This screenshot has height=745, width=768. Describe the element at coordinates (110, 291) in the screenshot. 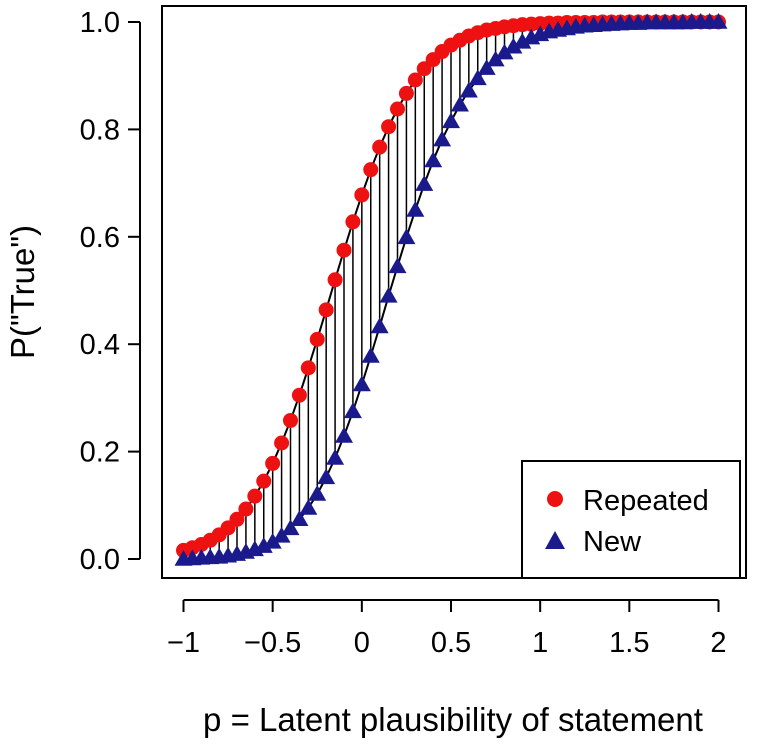

I see `y-axis: 0.0 0.2 0.4 0.6 0.8 1.0` at that location.